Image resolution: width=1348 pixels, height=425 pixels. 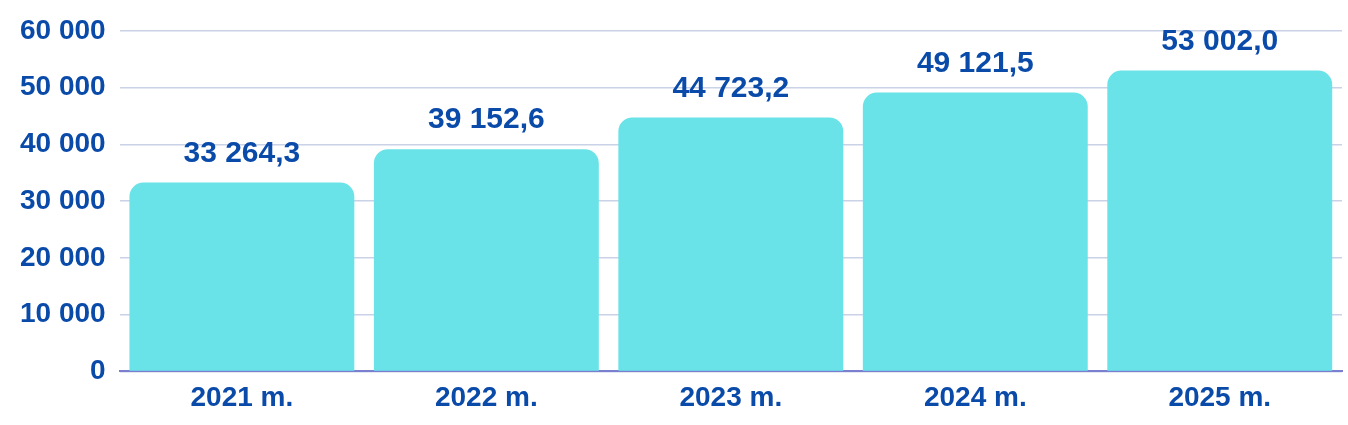 I want to click on data-label: 39 152,6, so click(x=486, y=118).